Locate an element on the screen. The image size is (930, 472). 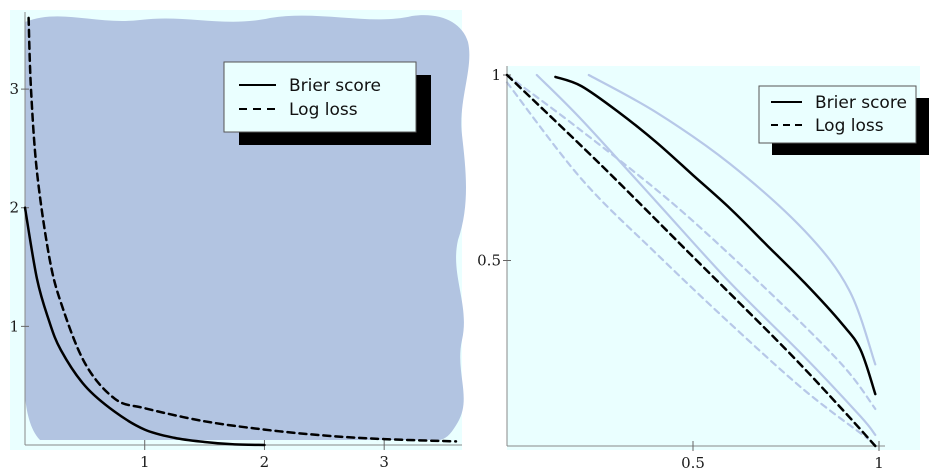
chart-right-y-tick-label: 1 is located at coordinates (496, 75).